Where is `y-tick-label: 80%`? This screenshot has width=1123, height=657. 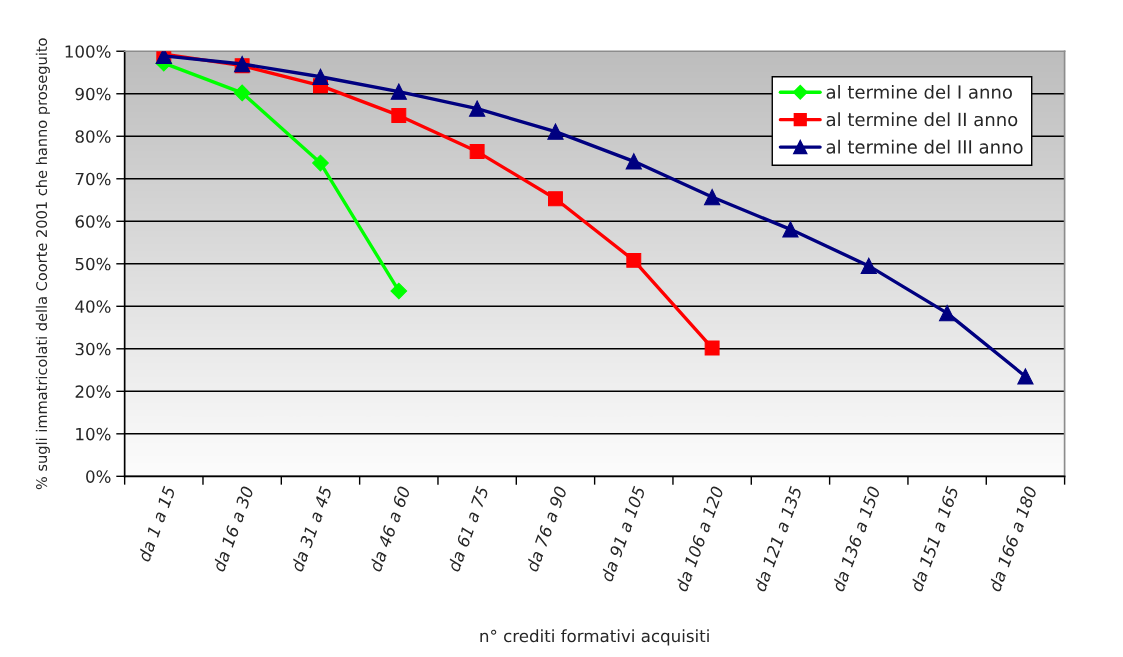
y-tick-label: 80% is located at coordinates (93, 136).